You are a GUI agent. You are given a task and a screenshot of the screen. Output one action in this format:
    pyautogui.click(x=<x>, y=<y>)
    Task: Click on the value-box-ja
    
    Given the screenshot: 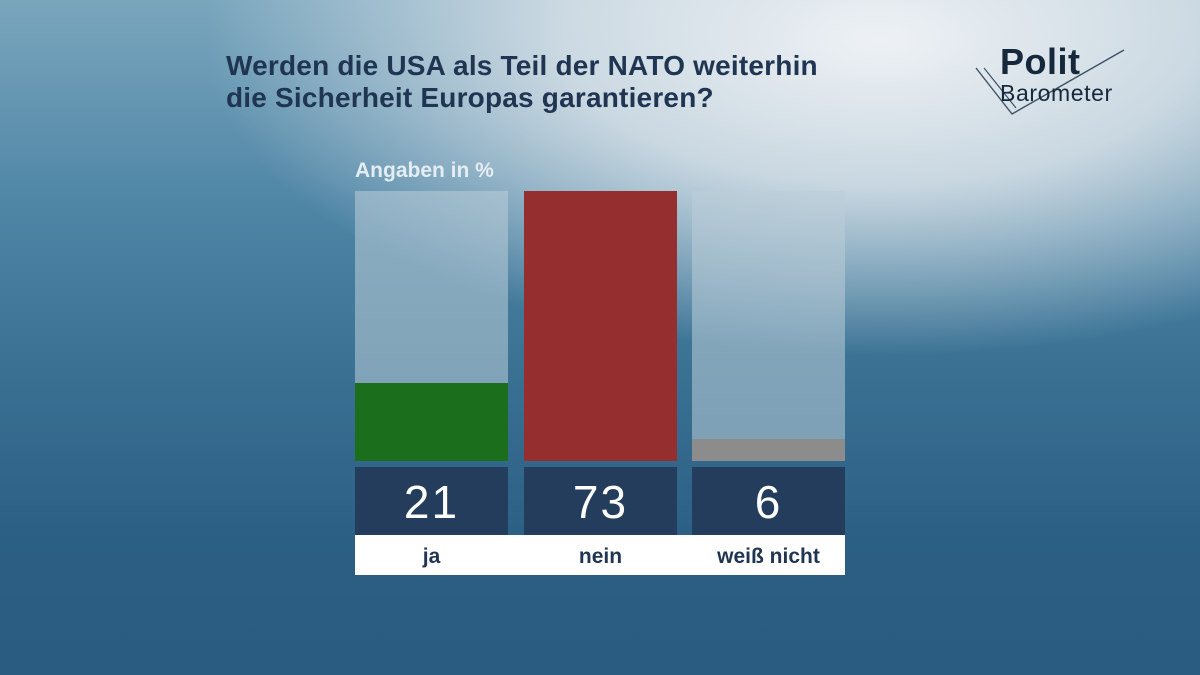 What is the action you would take?
    pyautogui.click(x=431, y=501)
    